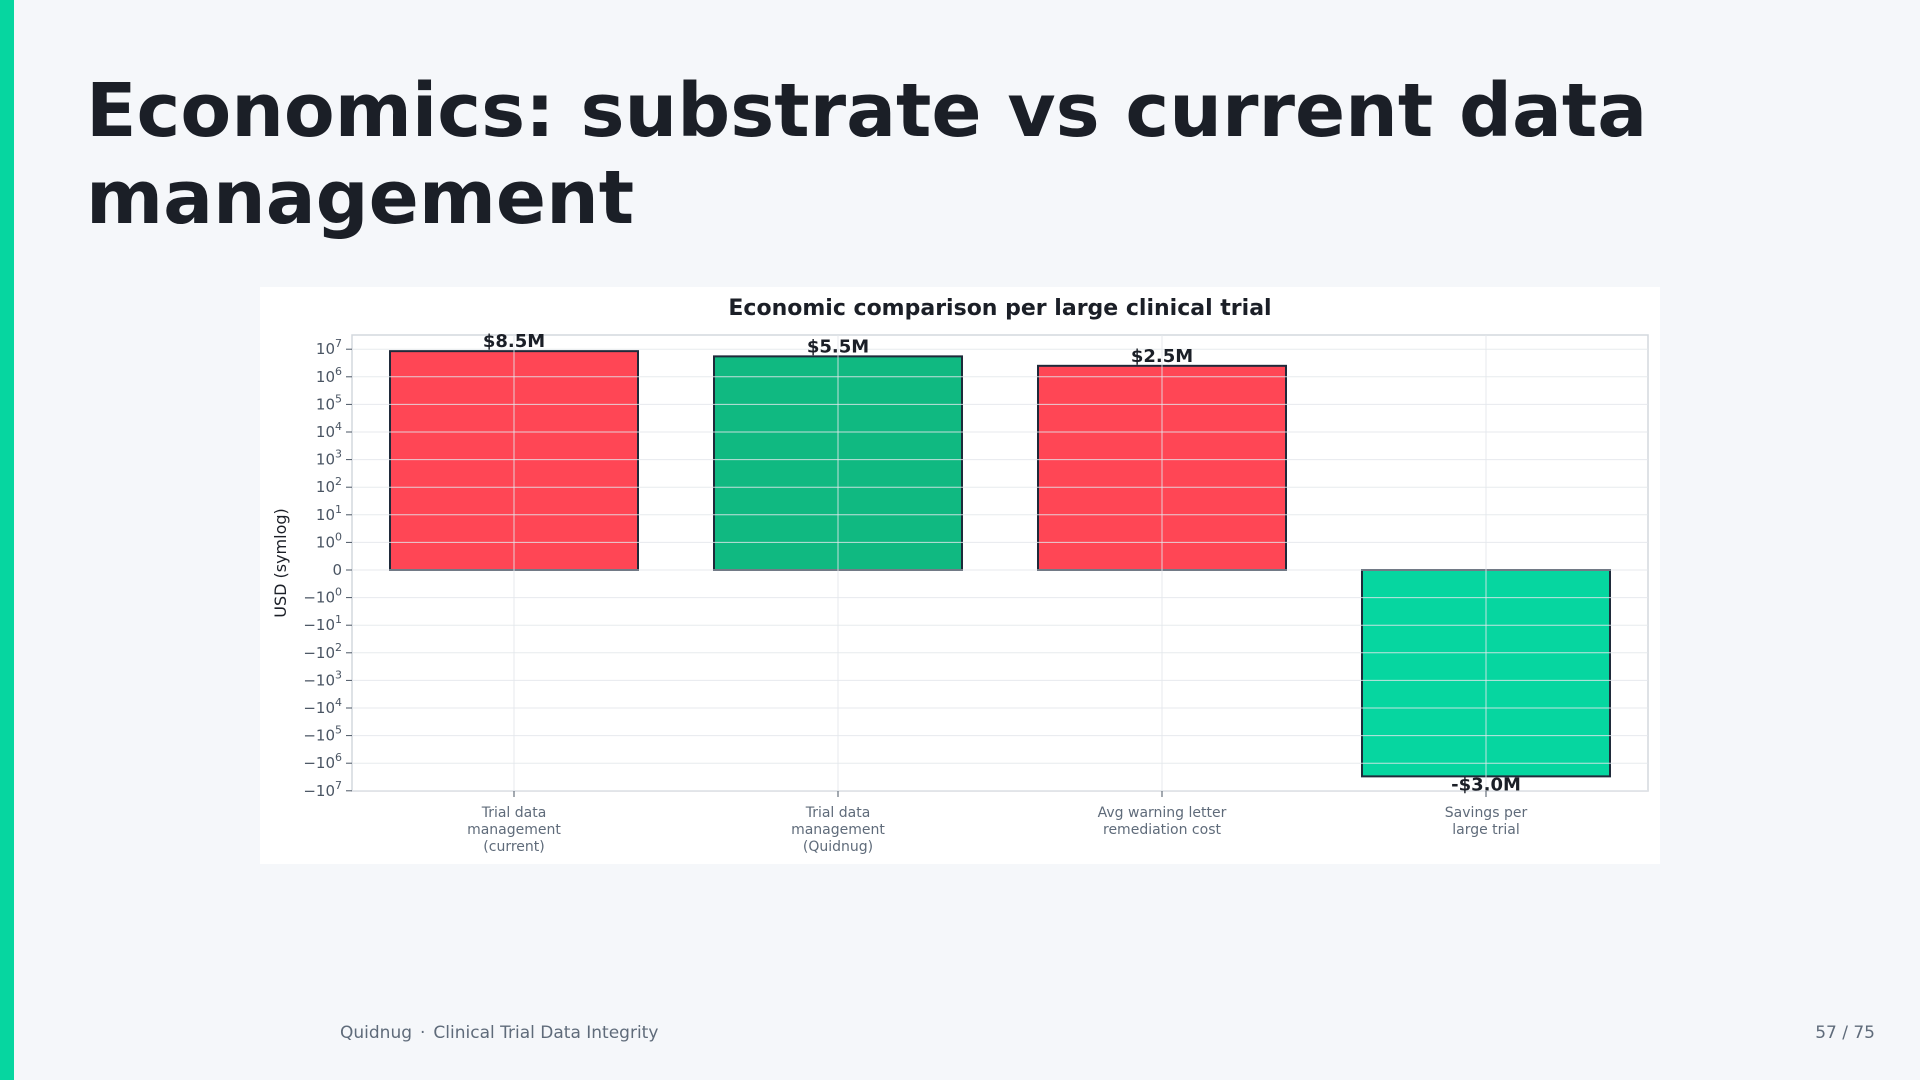 Image resolution: width=1920 pixels, height=1080 pixels. What do you see at coordinates (514, 341) in the screenshot?
I see `value-label: $8.5M` at bounding box center [514, 341].